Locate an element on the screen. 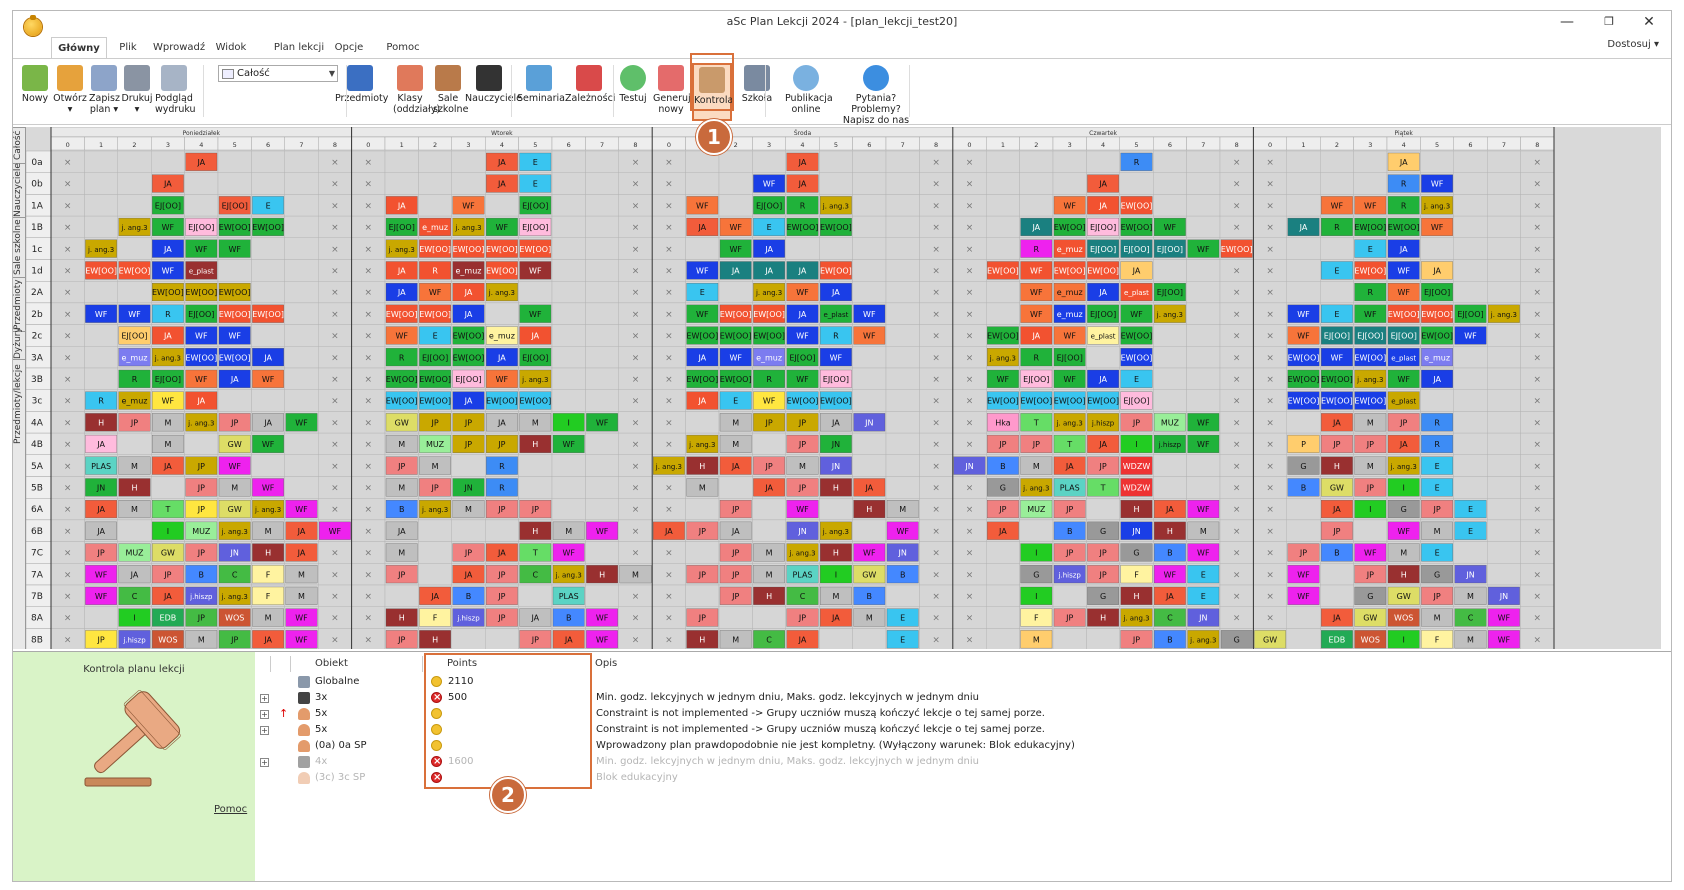  ribbon-button-14: Szkoła is located at coordinates (757, 92).